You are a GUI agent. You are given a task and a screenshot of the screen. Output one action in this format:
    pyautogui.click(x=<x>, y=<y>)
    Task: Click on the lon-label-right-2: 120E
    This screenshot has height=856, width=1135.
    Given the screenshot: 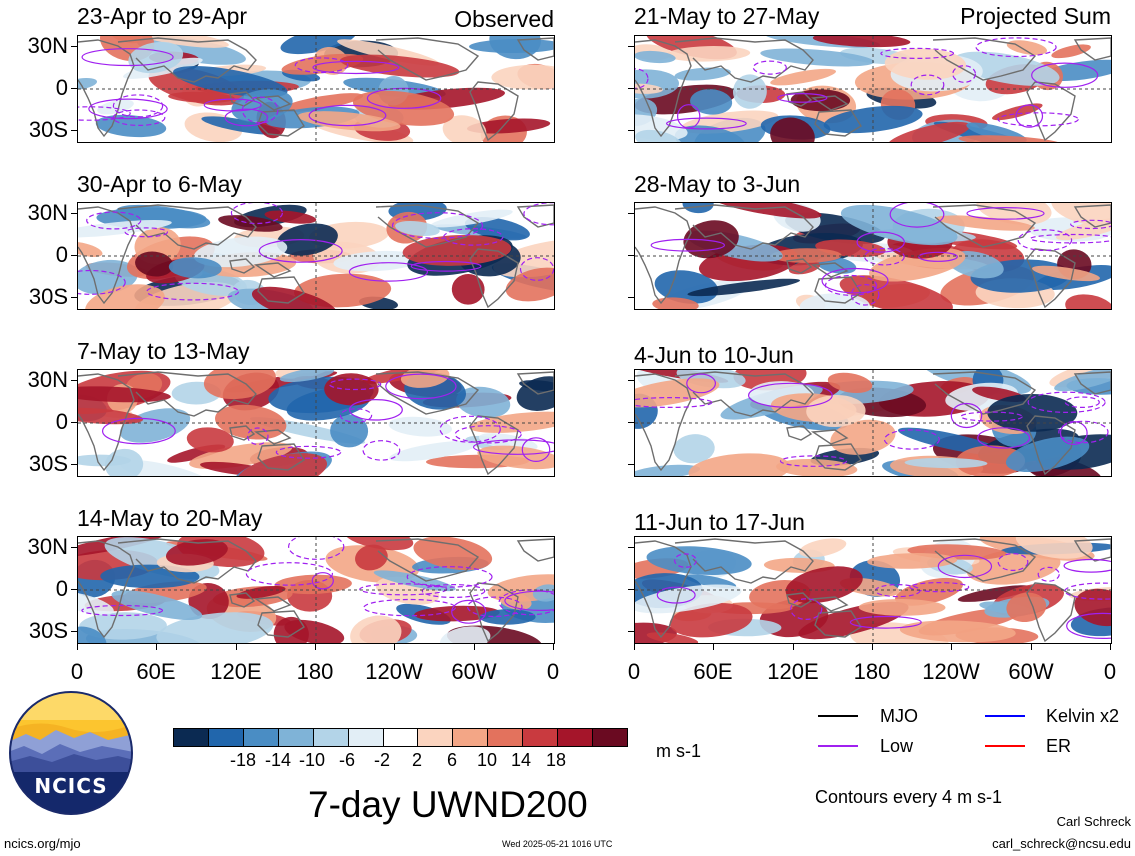 What is the action you would take?
    pyautogui.click(x=793, y=671)
    